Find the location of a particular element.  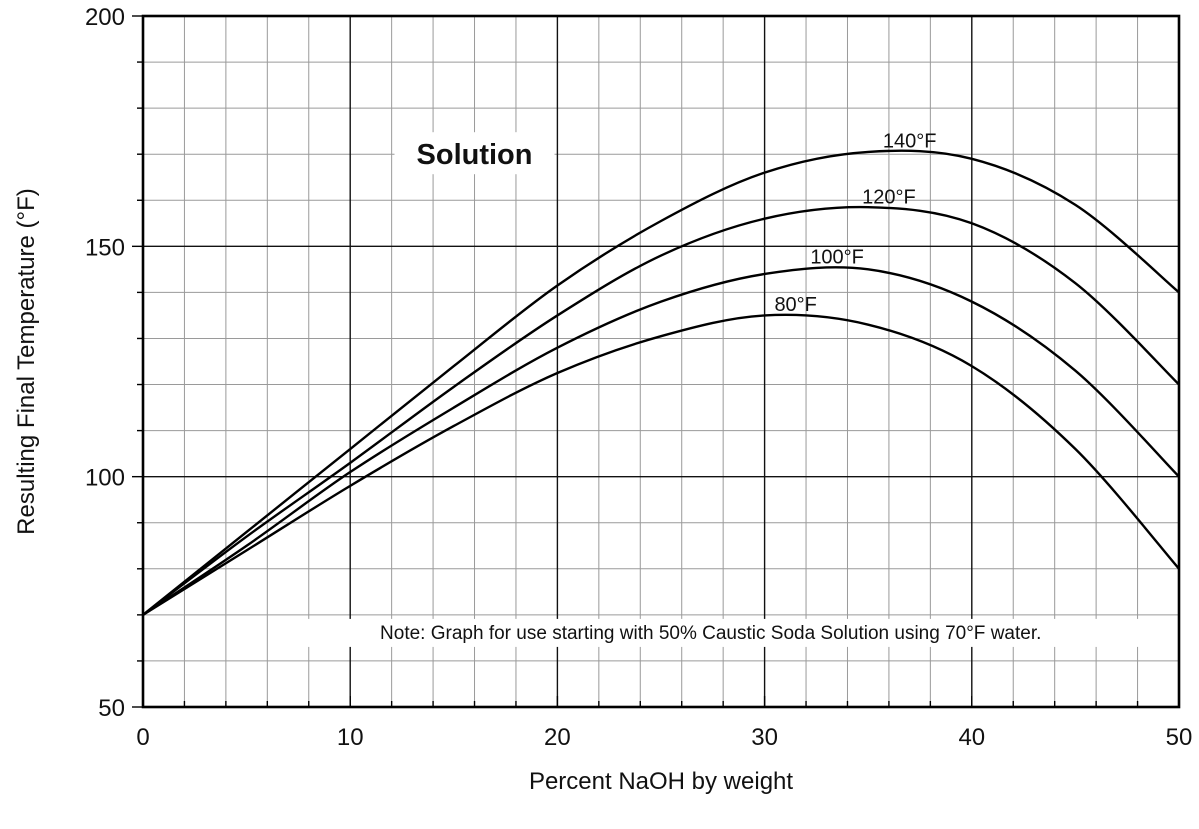

y-axis-tick-labels: 50 100 150 200 is located at coordinates (105, 363).